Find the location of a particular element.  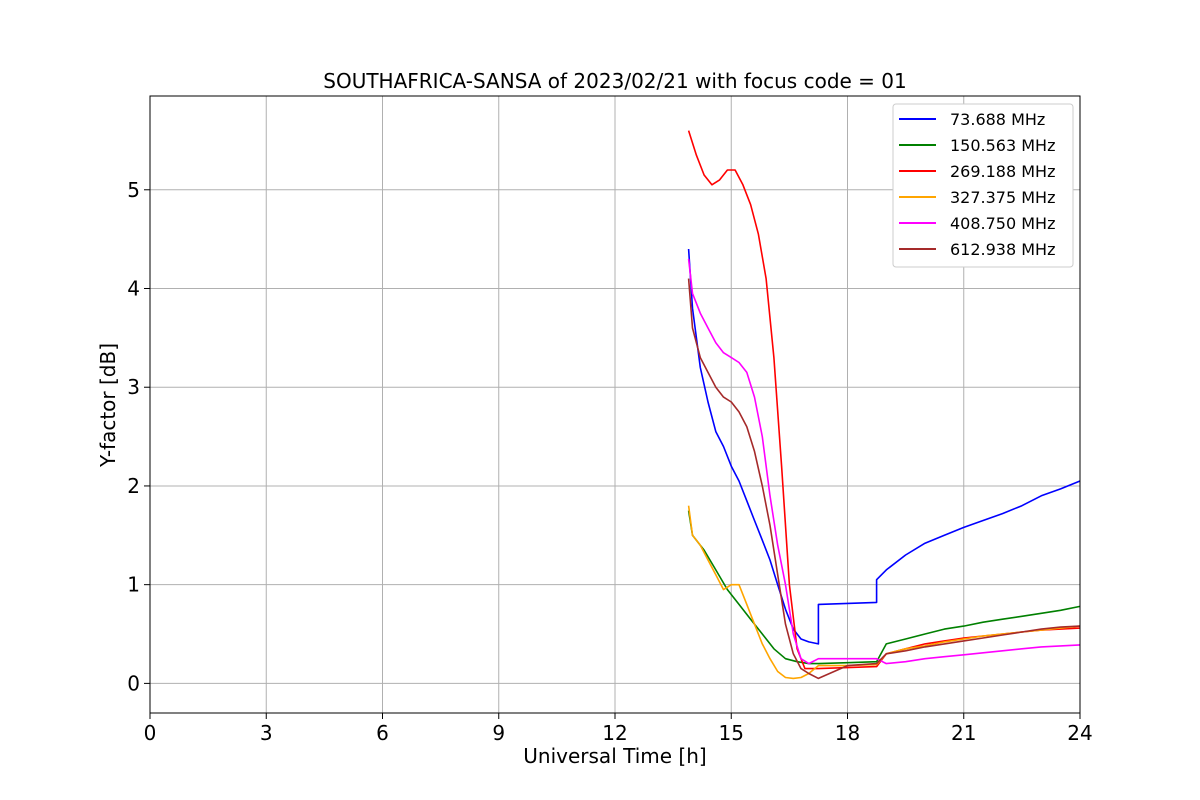

legend-label: 73.688 MHz is located at coordinates (997, 119).